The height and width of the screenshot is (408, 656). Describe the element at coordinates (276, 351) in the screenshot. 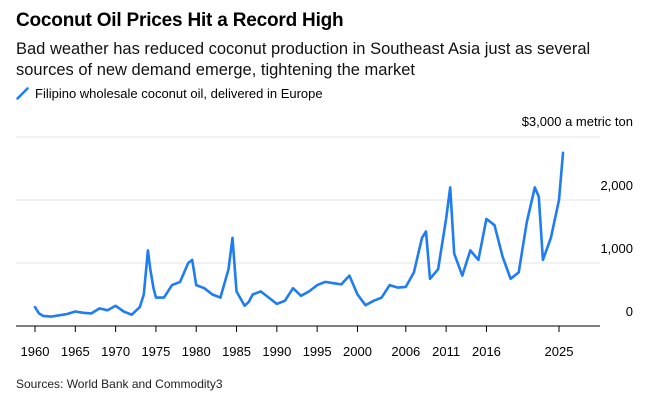

I see `x-tick-label: 1990` at that location.